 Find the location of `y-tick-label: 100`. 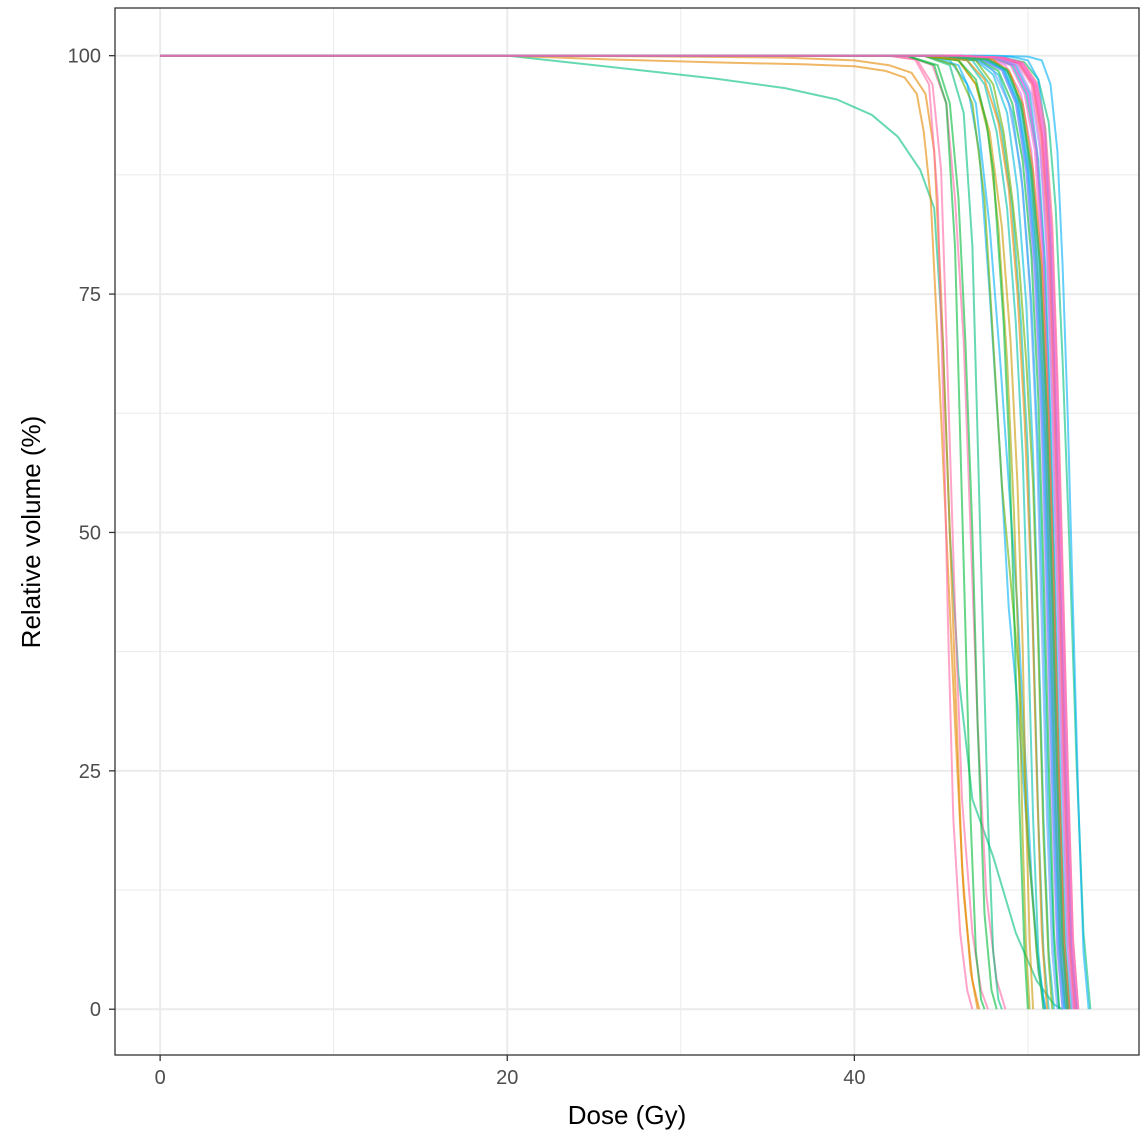

y-tick-label: 100 is located at coordinates (84, 57).